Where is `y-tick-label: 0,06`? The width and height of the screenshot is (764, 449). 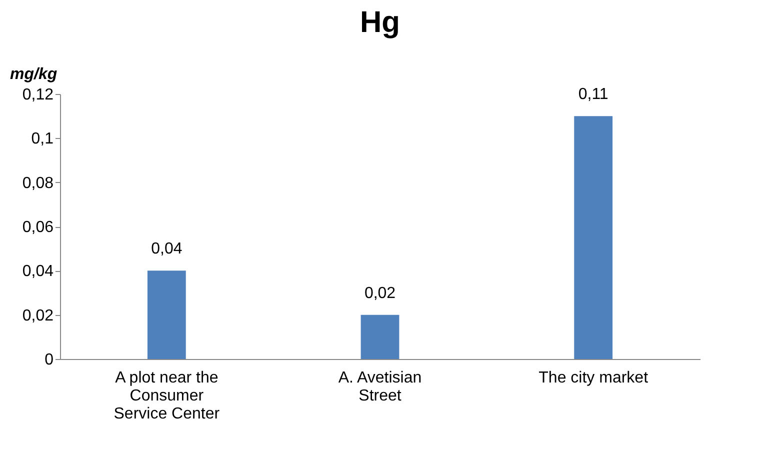
y-tick-label: 0,06 is located at coordinates (38, 227).